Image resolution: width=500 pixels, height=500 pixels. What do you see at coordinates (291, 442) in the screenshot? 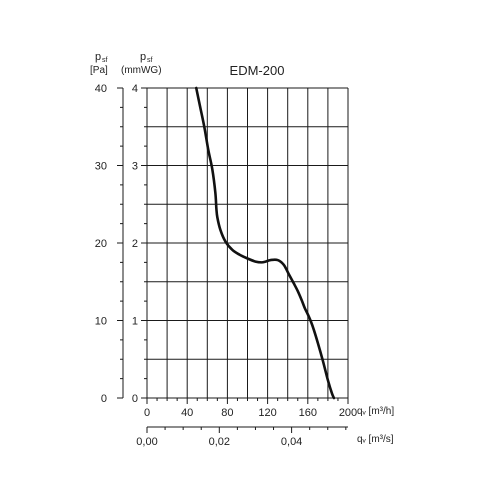
I see `flow-m3s-tick-label: 0,04` at bounding box center [291, 442].